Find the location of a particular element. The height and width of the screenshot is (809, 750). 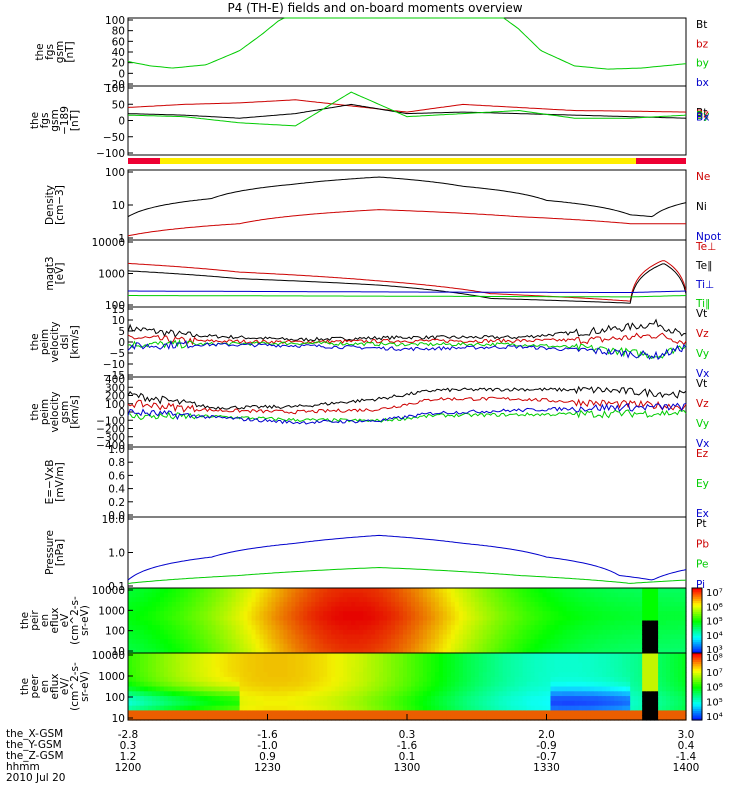

legend-Ti⊥: Ti⊥ is located at coordinates (704, 285).